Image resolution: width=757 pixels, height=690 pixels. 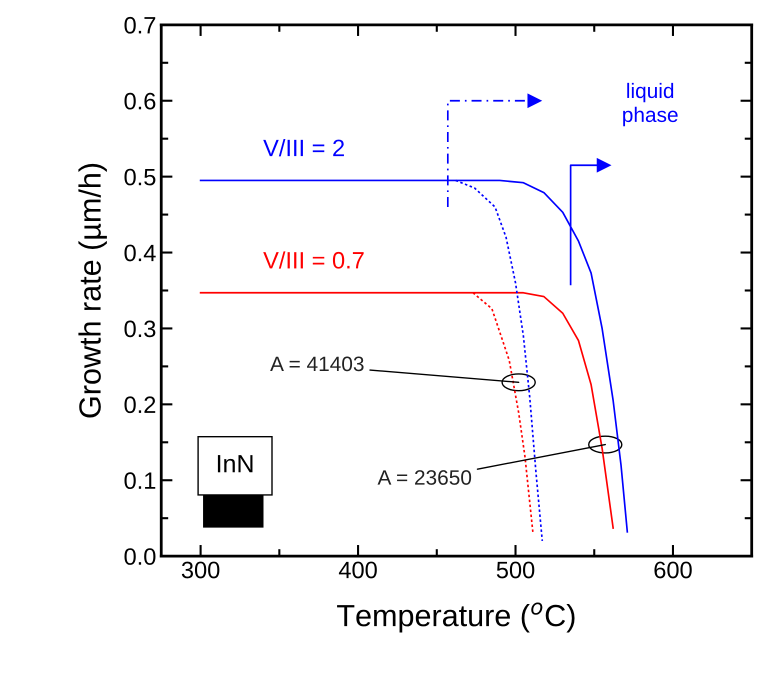 I want to click on series-label: V/III = 0.7, so click(x=313, y=260).